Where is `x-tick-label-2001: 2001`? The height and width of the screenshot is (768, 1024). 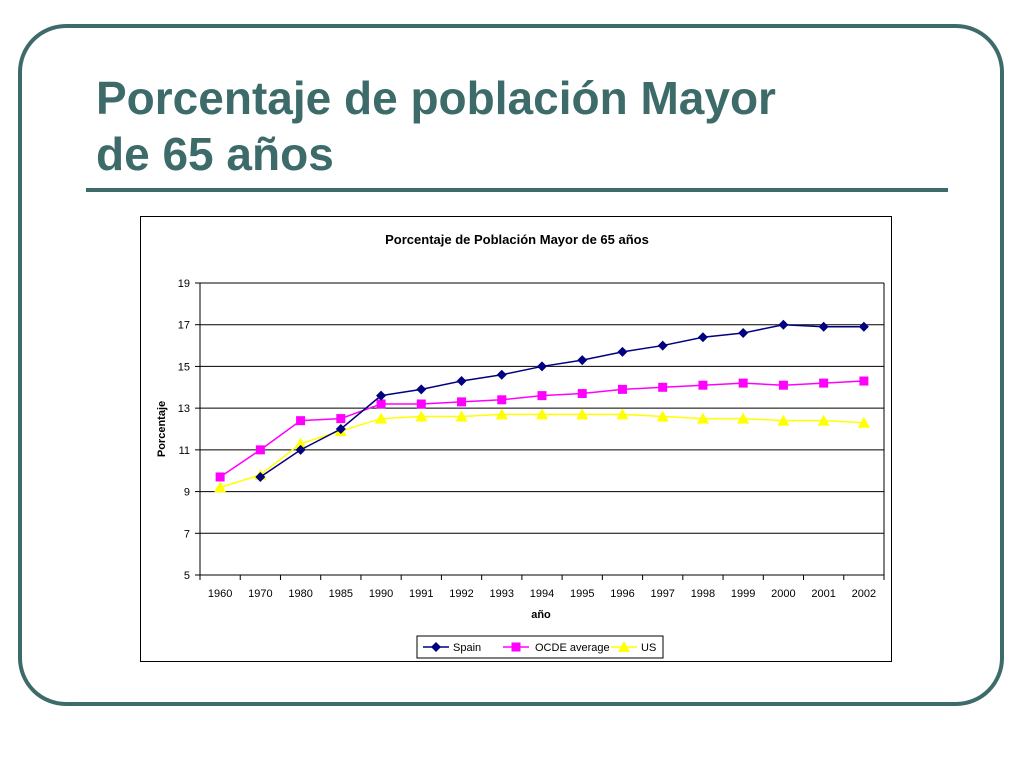
x-tick-label-2001: 2001 is located at coordinates (823, 594).